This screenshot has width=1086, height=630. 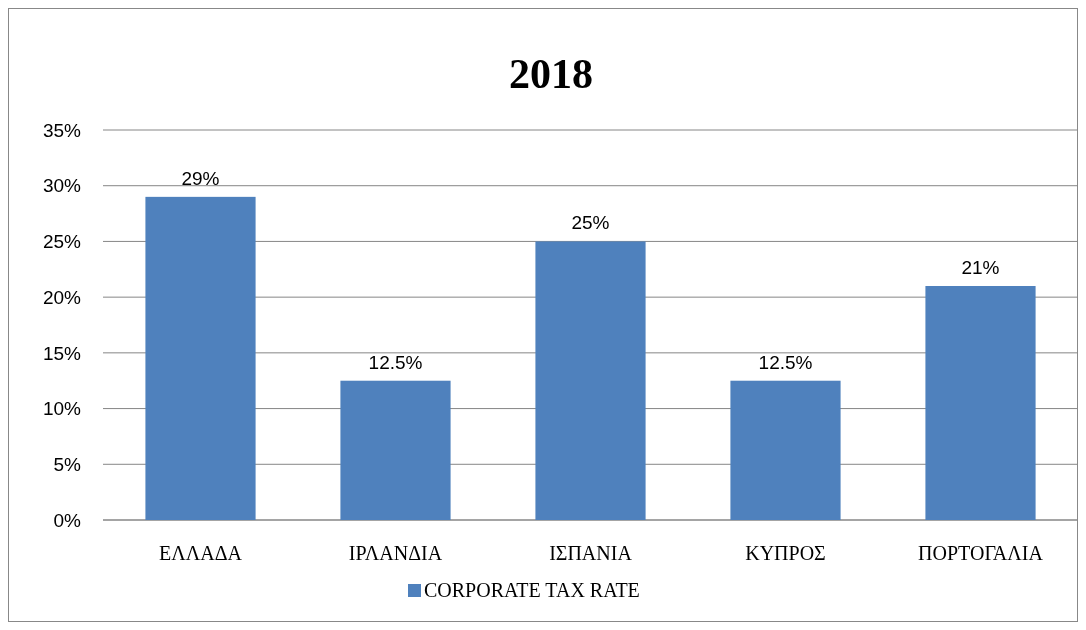 I want to click on data-label: 29%, so click(x=200, y=178).